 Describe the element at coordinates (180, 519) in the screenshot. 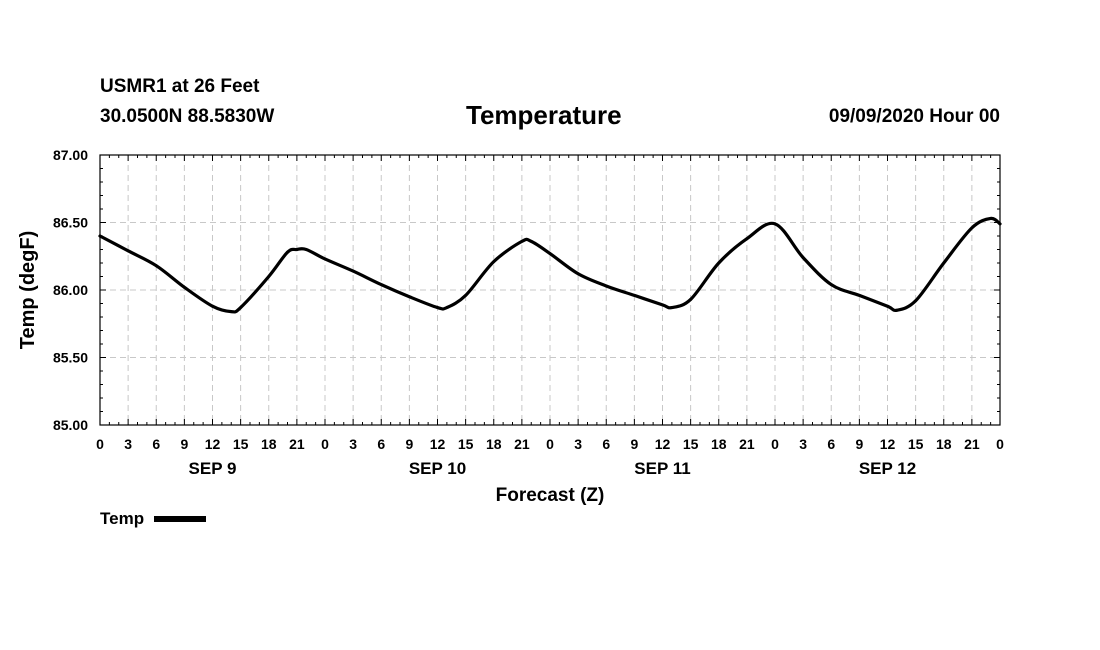

I see `legend-swatch-temp` at that location.